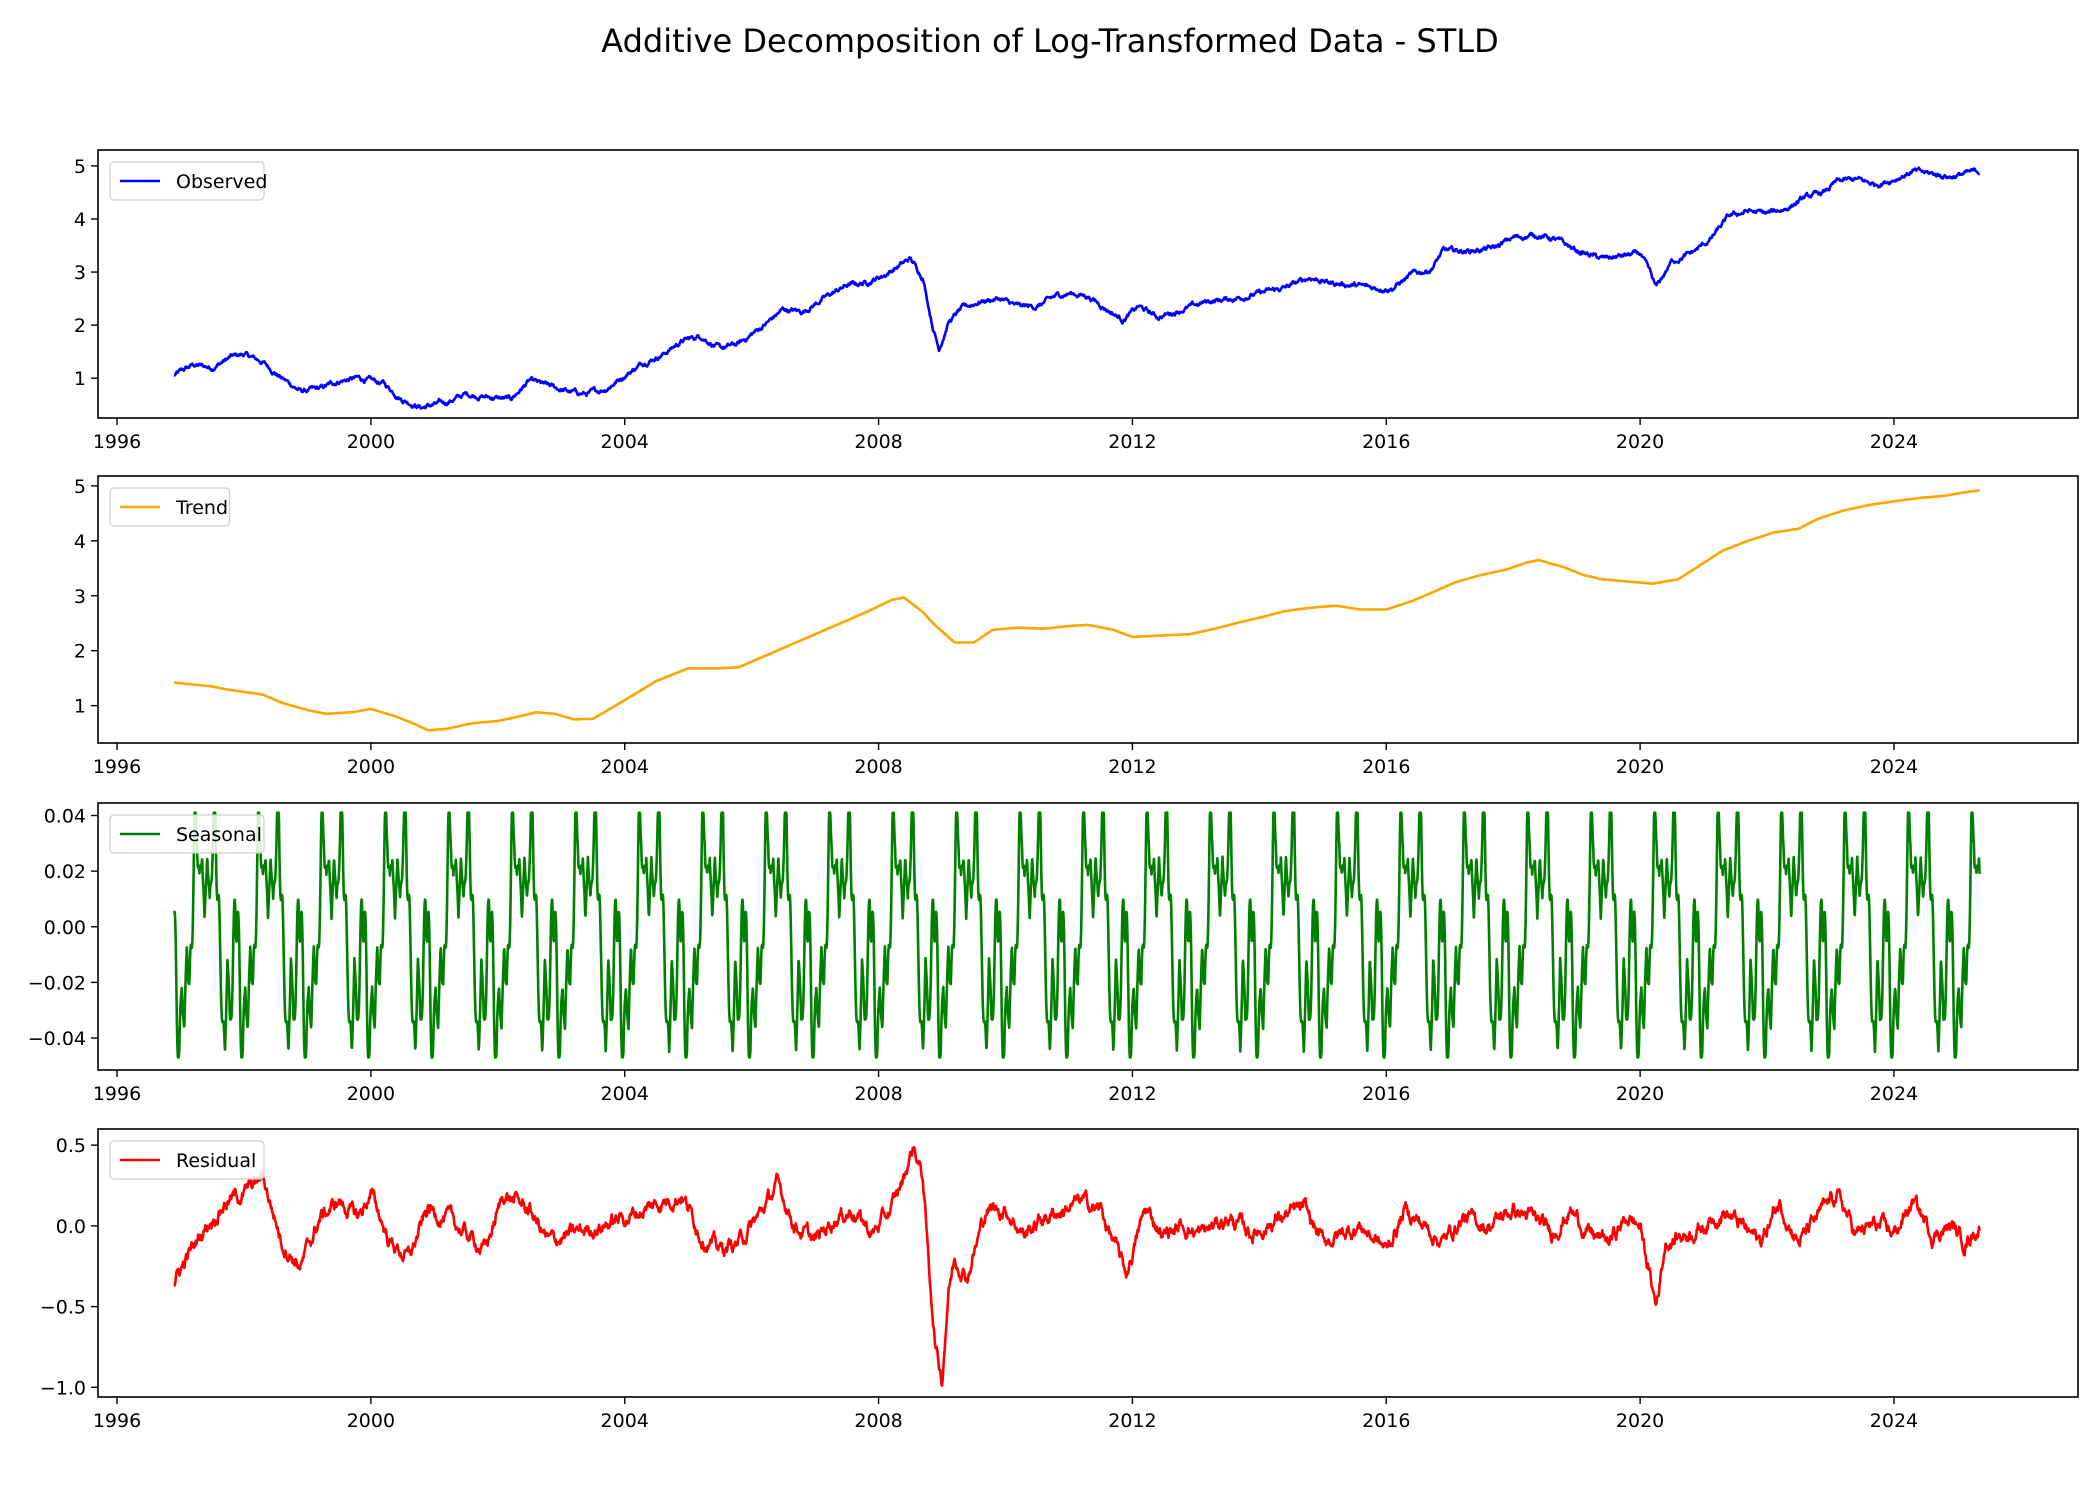 The width and height of the screenshot is (2100, 1500). What do you see at coordinates (65, 872) in the screenshot?
I see `y-tick-label: 0.02` at bounding box center [65, 872].